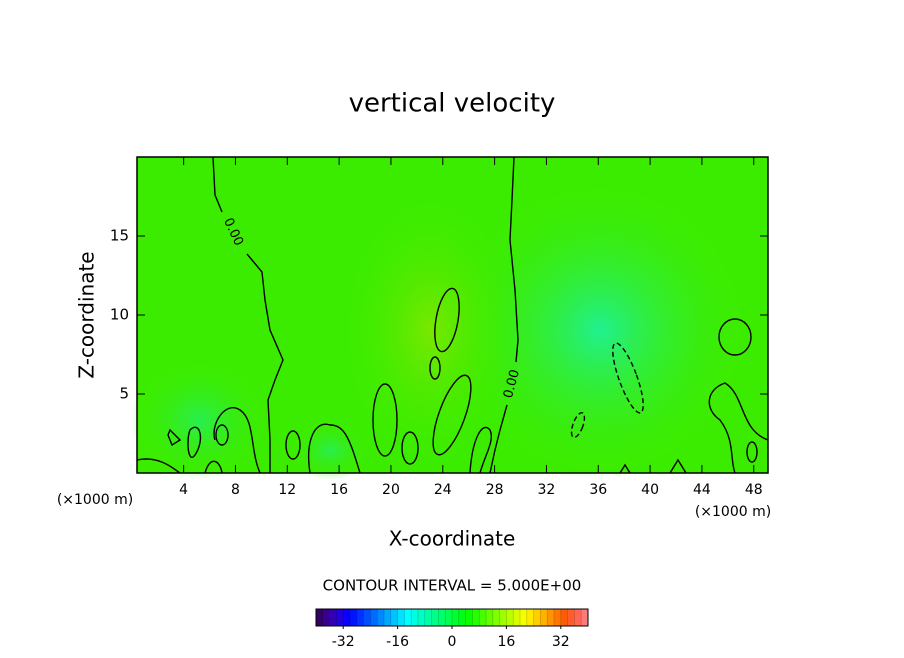  What do you see at coordinates (754, 490) in the screenshot?
I see `x-tick-label: 48` at bounding box center [754, 490].